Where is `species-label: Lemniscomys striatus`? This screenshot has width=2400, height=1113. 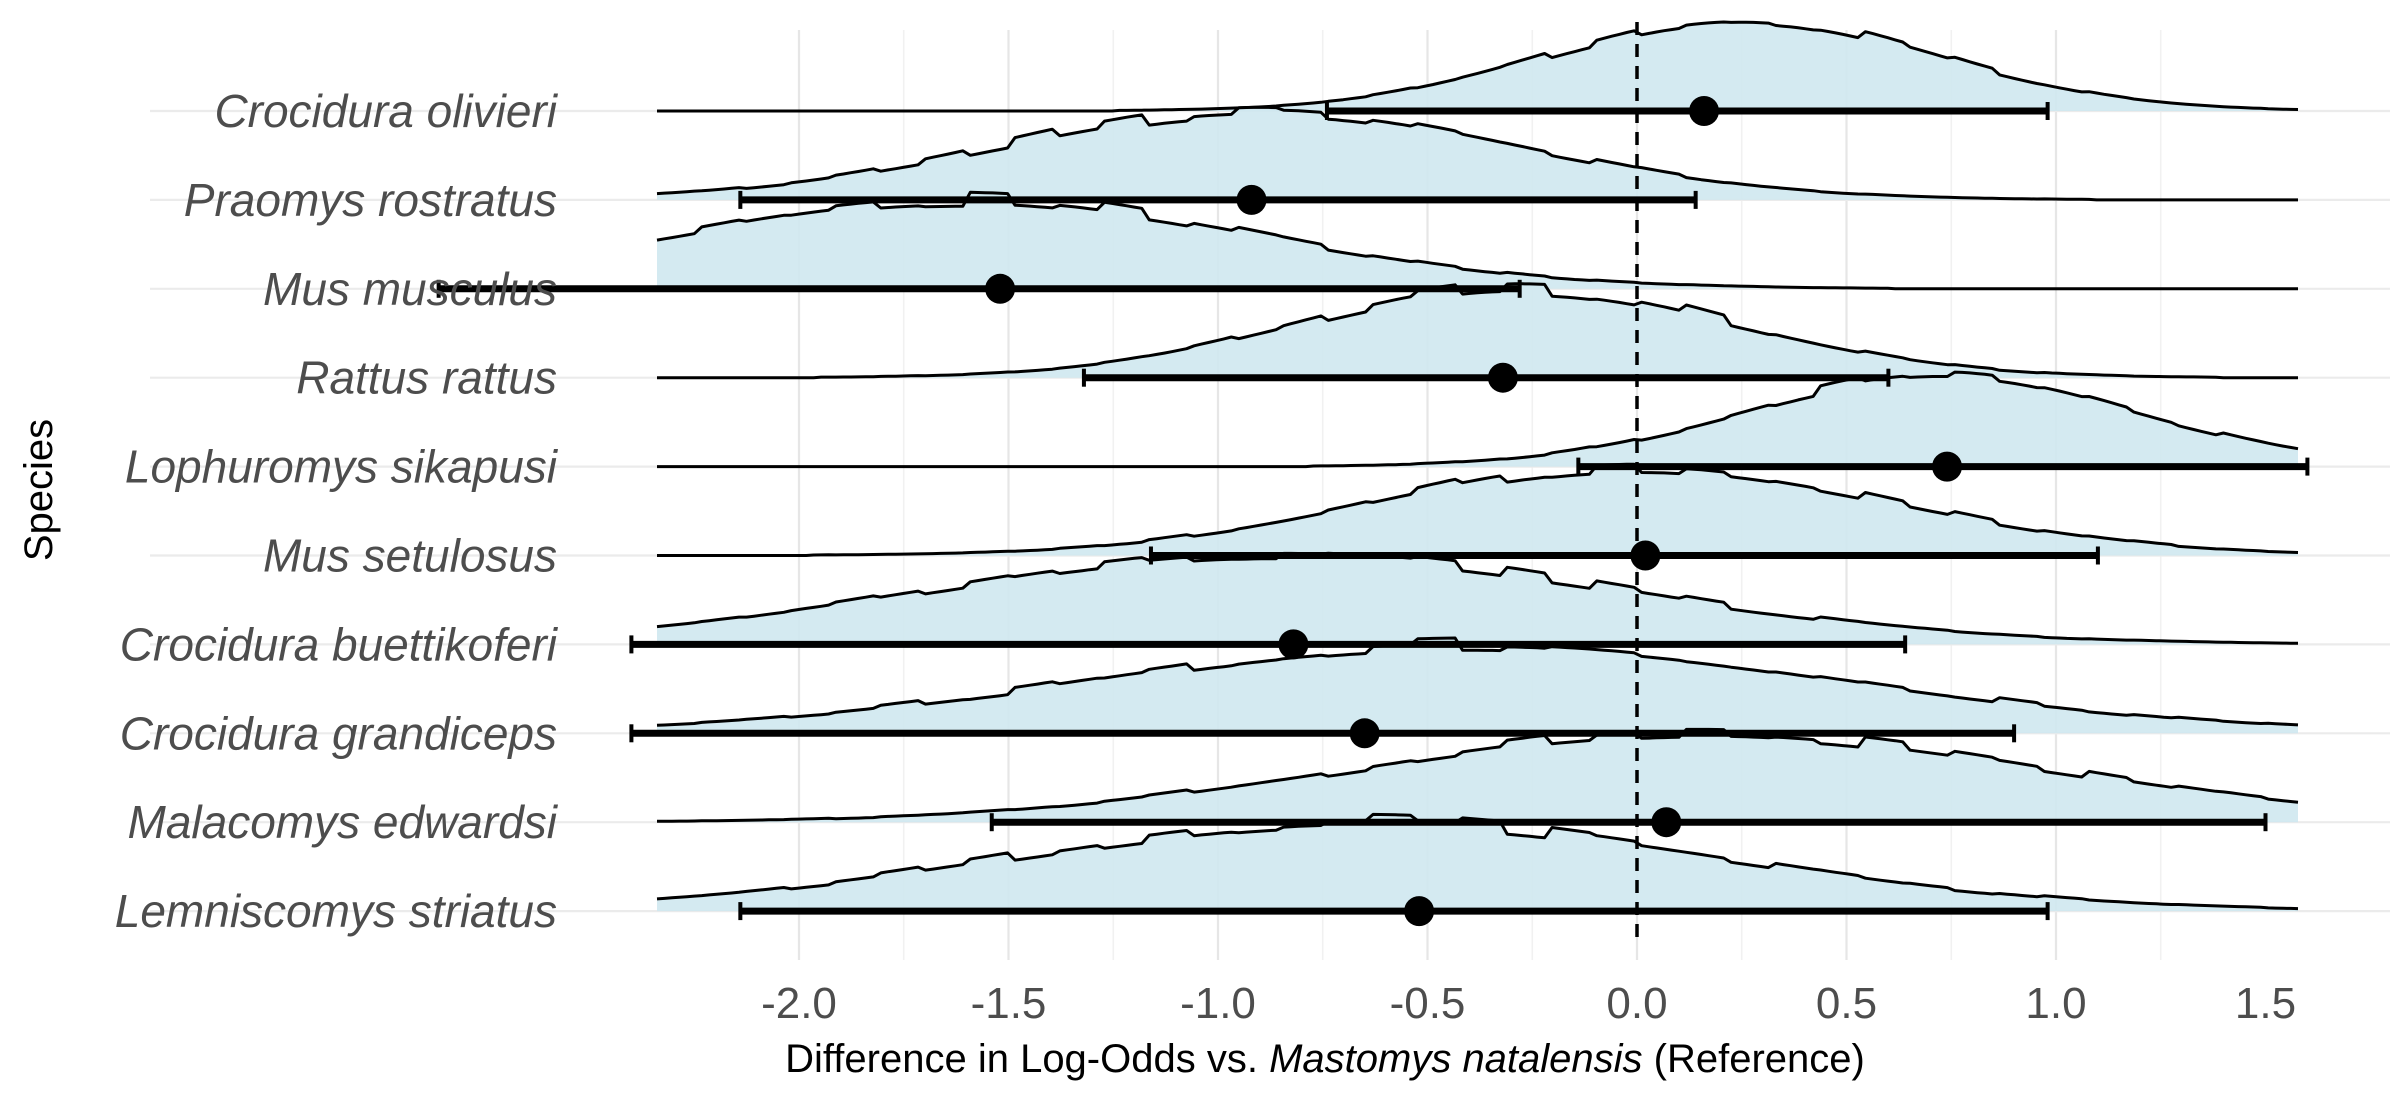 species-label: Lemniscomys striatus is located at coordinates (336, 911).